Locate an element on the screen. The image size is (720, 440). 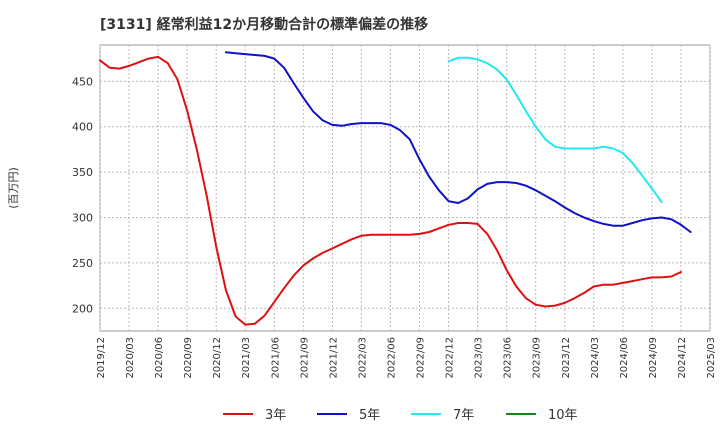
y-tick-label: 200 is located at coordinates (82, 308).